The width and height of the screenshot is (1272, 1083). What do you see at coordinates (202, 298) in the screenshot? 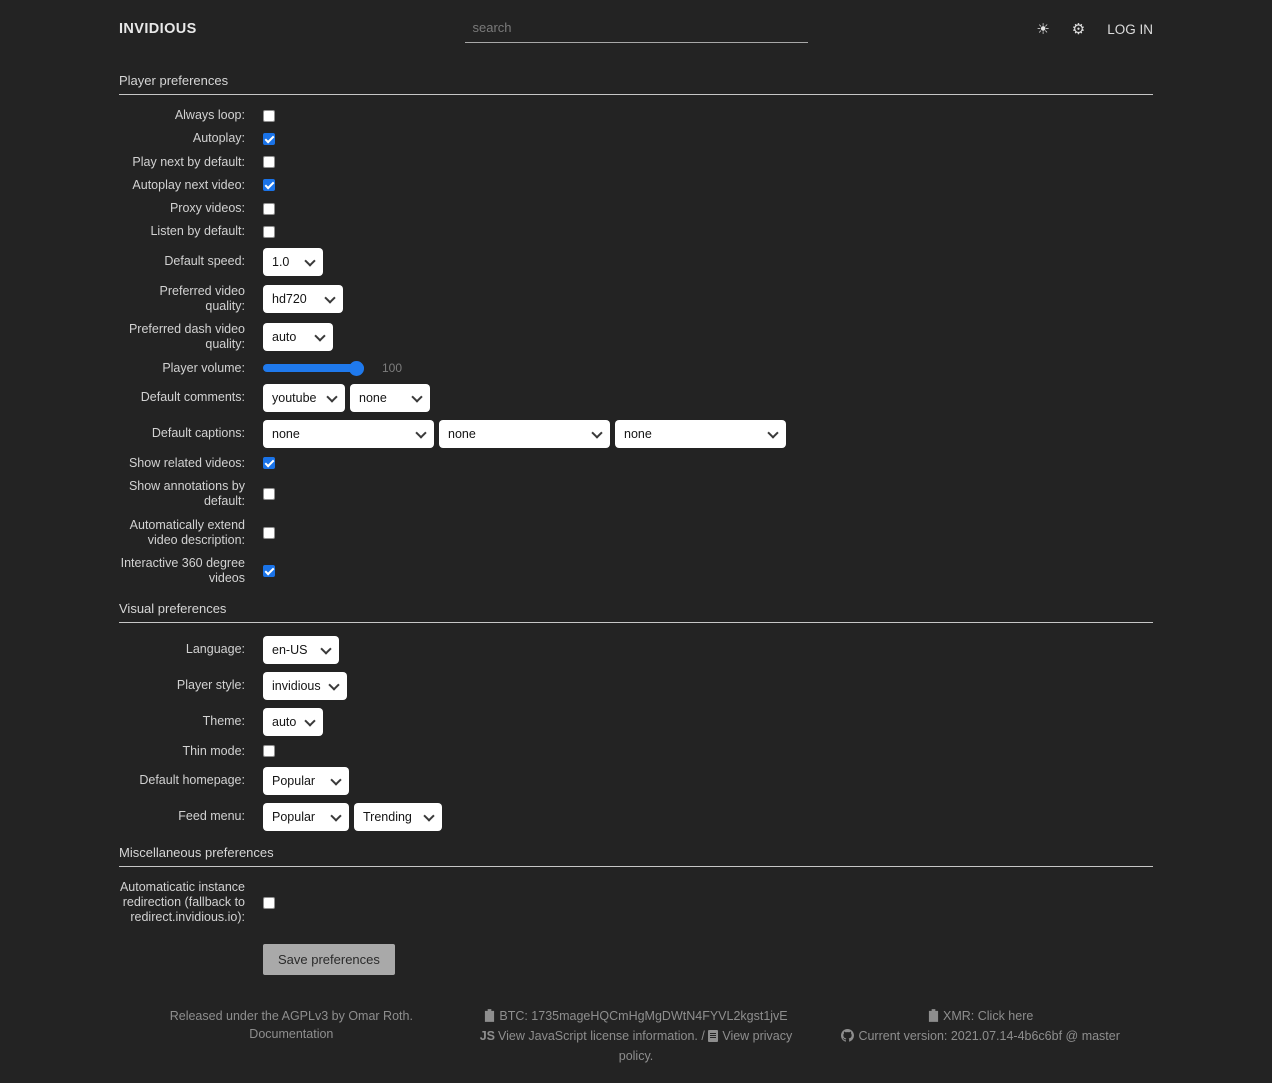
I see `video-quality-label: Preferred video quality:` at bounding box center [202, 298].